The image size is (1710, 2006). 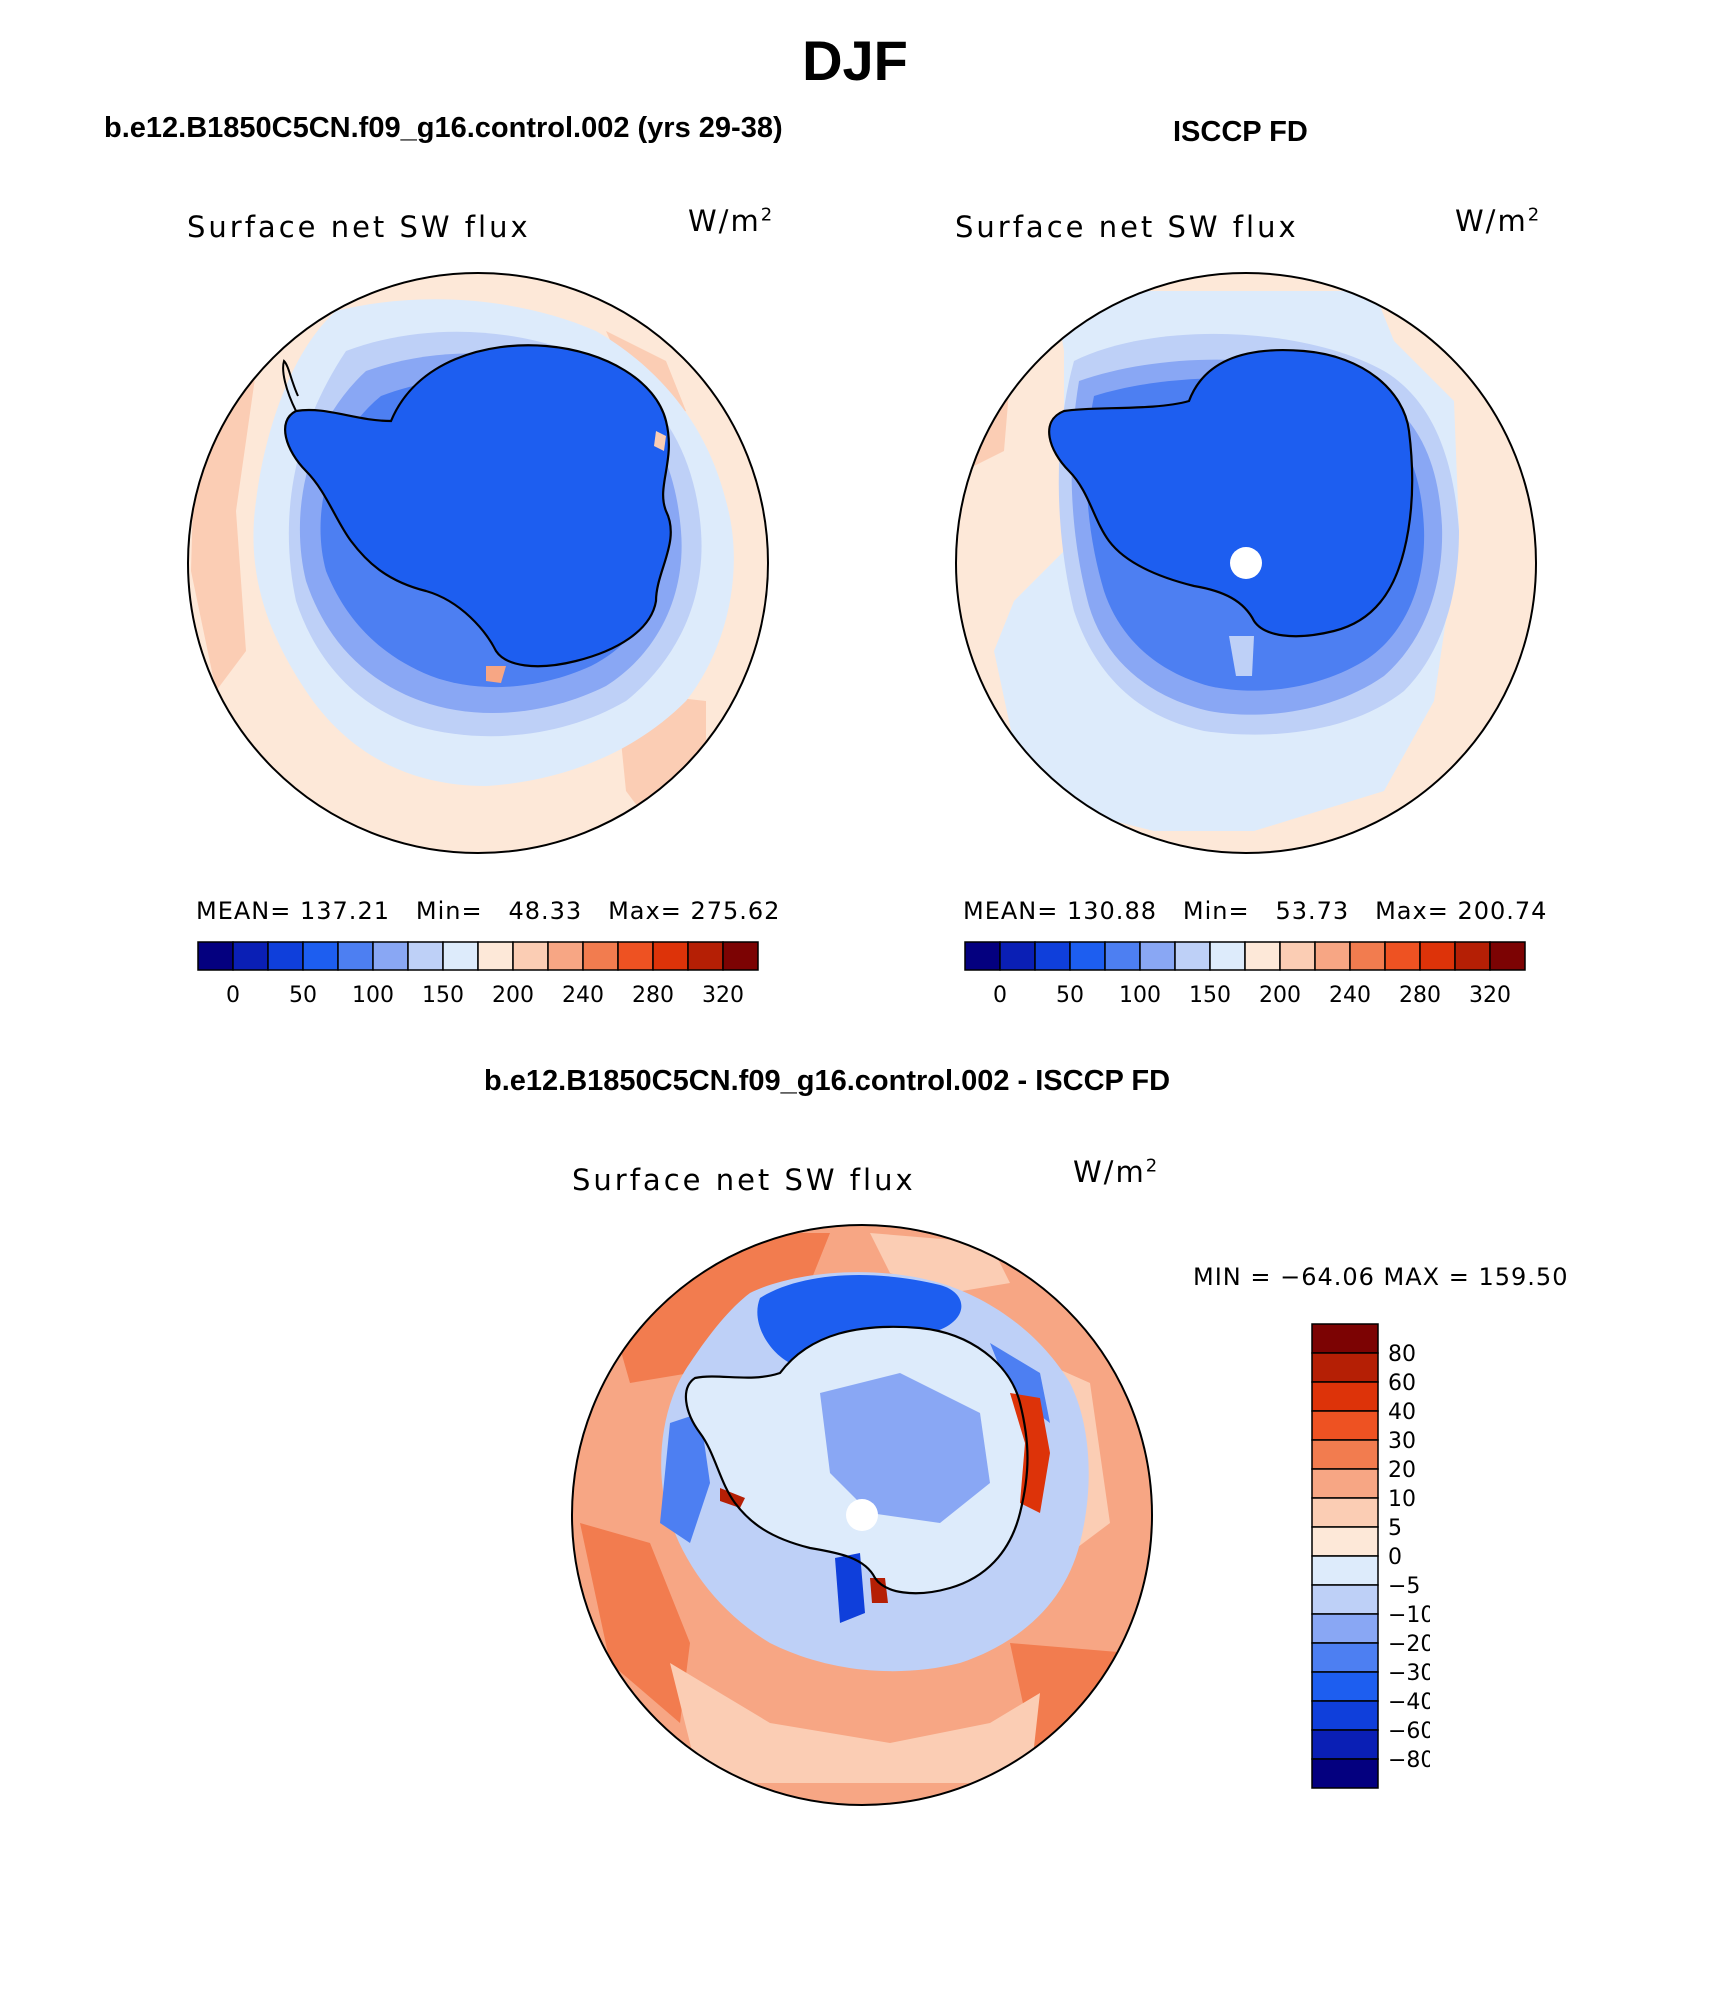 I want to click on colorbar-tick-label: 80, so click(x=1402, y=1354).